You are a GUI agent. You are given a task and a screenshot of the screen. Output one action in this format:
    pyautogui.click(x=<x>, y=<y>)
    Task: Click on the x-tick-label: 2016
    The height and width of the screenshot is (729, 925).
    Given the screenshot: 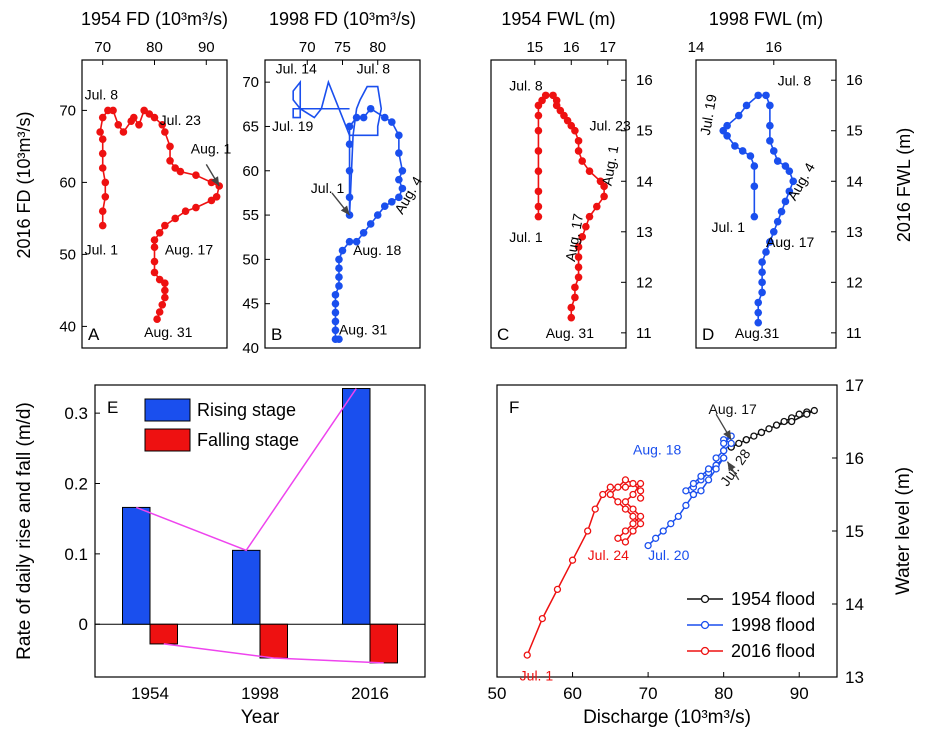 What is the action you would take?
    pyautogui.click(x=370, y=693)
    